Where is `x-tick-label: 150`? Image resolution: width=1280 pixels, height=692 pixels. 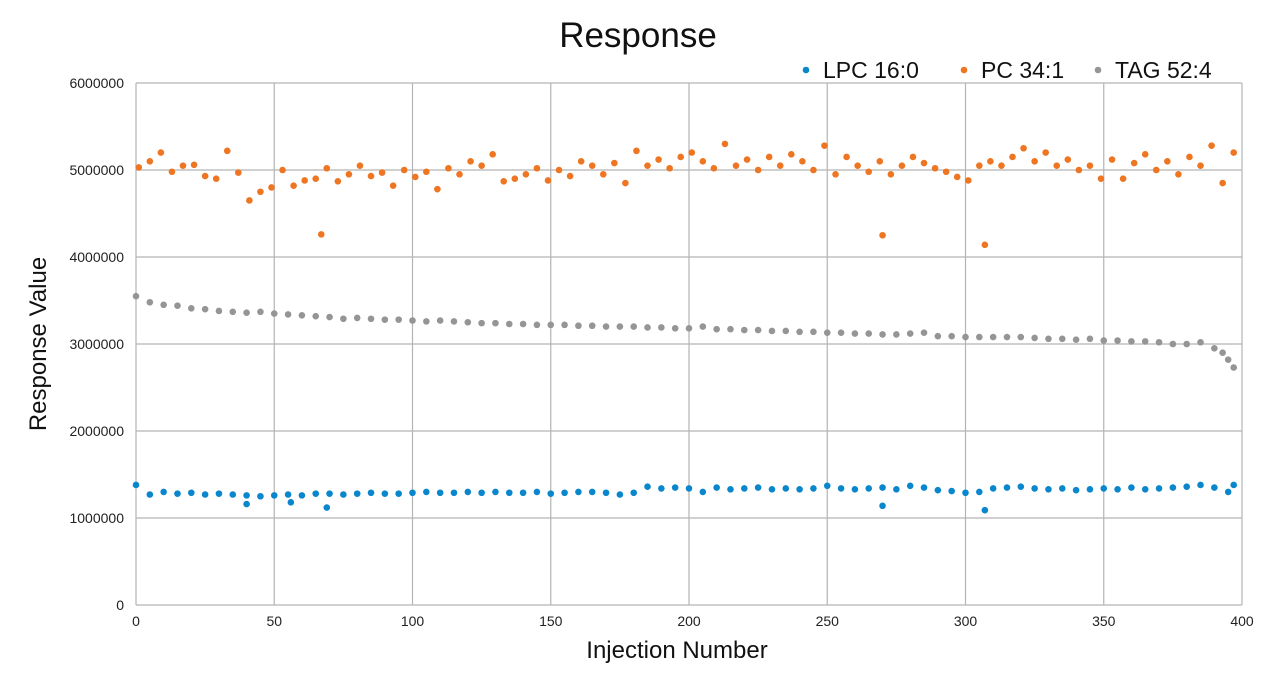 x-tick-label: 150 is located at coordinates (551, 621).